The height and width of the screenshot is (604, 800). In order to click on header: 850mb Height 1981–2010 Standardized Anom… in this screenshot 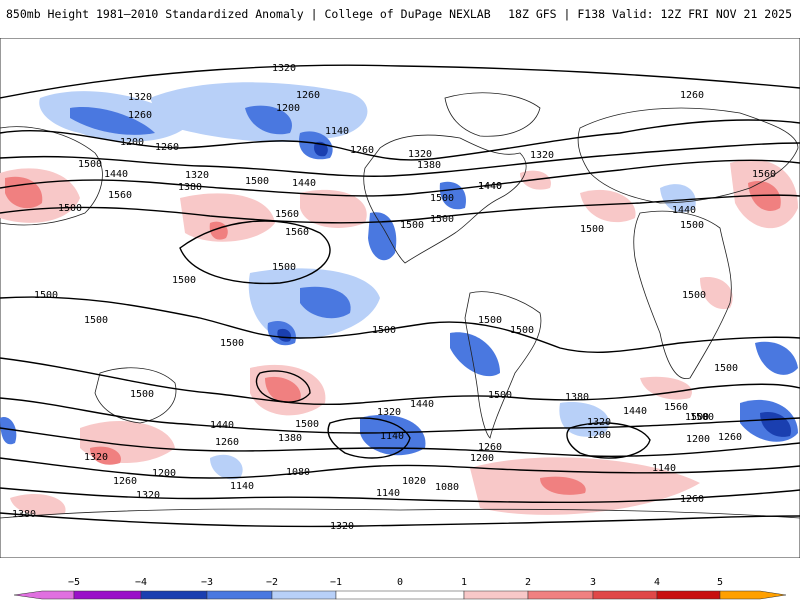, I will do `click(400, 15)`.